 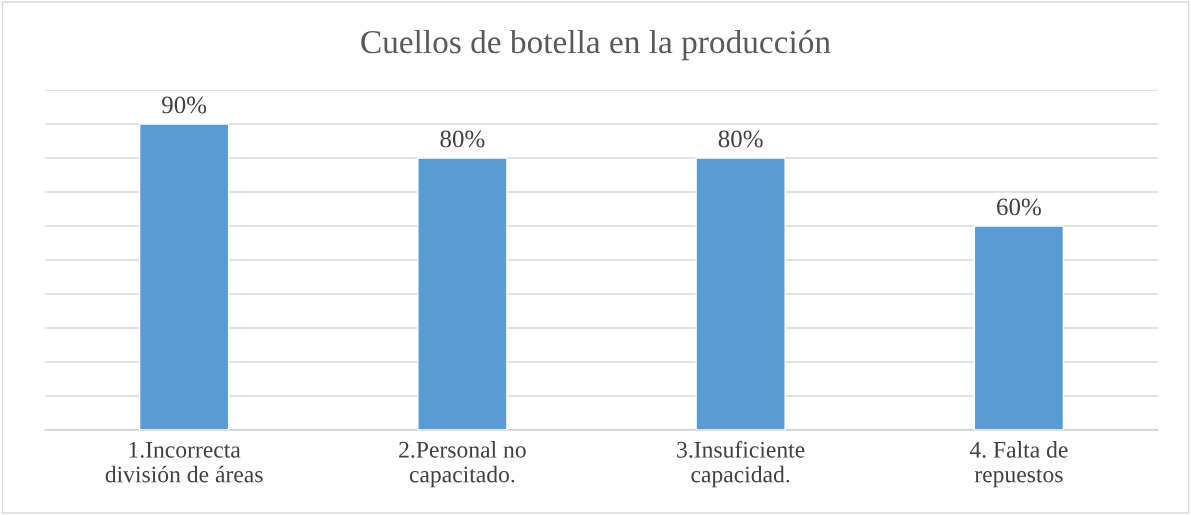 What do you see at coordinates (1018, 464) in the screenshot?
I see `x-tick-label: 4. Falta de repuestos` at bounding box center [1018, 464].